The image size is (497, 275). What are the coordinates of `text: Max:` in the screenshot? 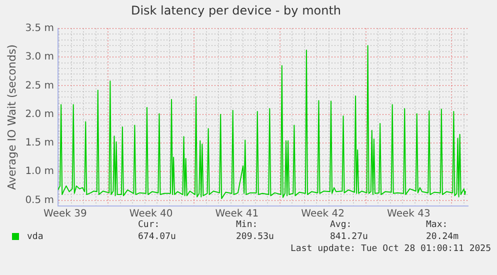 It's located at (437, 225).